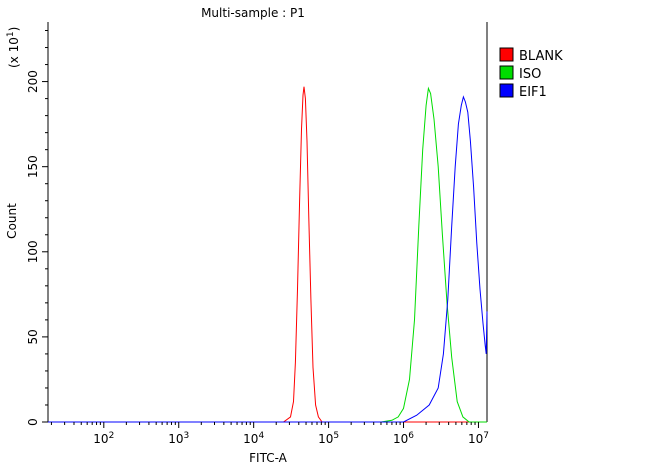 This screenshot has height=467, width=650. Describe the element at coordinates (14, 52) in the screenshot. I see `y-multiplier-prefix: (x 10` at that location.